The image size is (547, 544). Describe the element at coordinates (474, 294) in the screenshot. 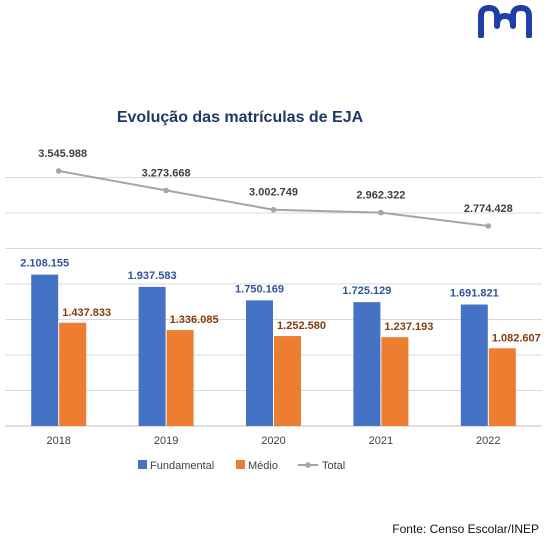

I see `data-label-fundamental-2022: 1.691.821` at that location.